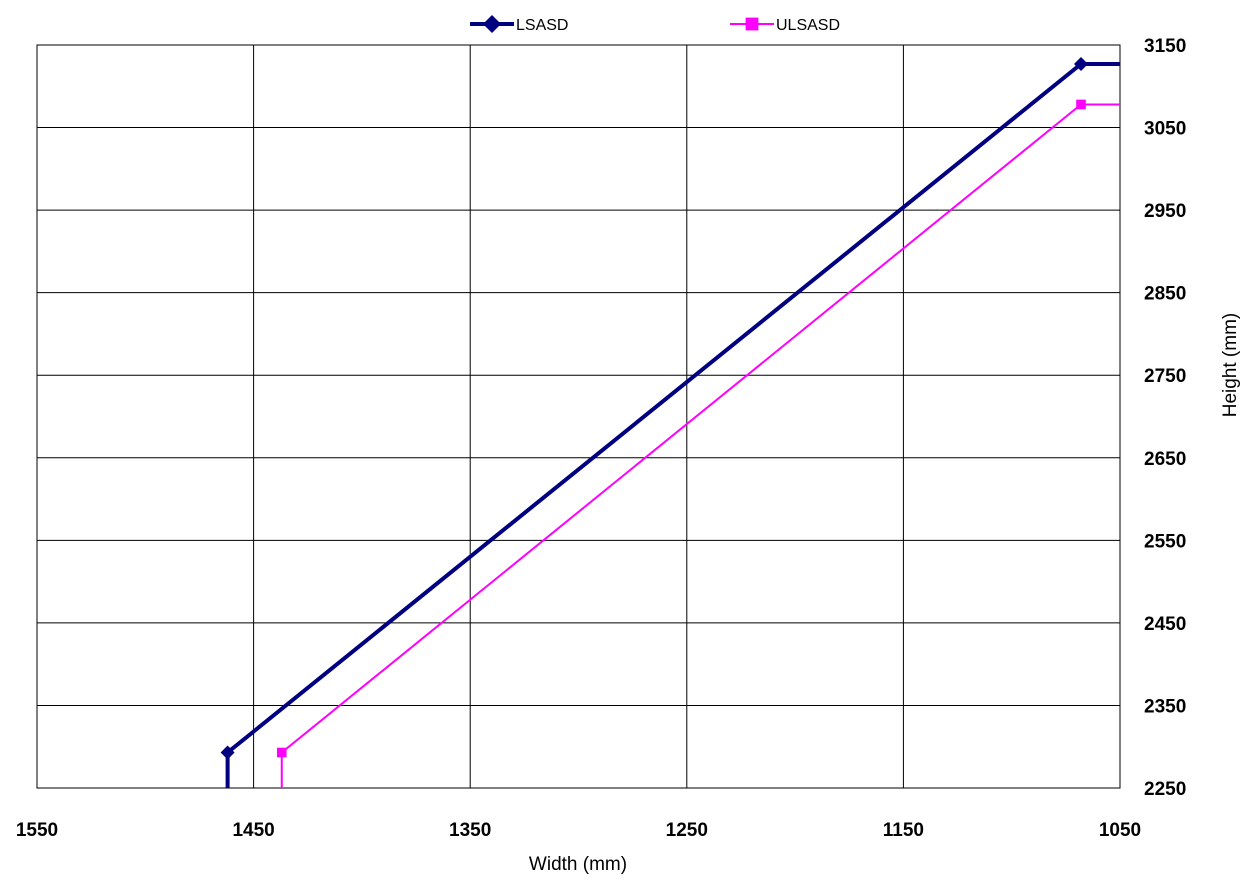 The height and width of the screenshot is (886, 1247). Describe the element at coordinates (903, 830) in the screenshot. I see `x-tick-label: 1150` at that location.